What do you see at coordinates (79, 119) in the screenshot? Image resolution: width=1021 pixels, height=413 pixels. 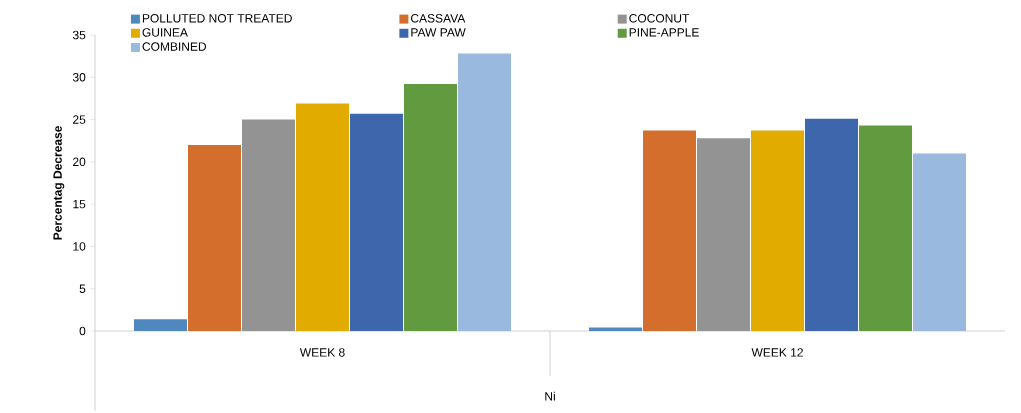 I see `y-tick-label: 25` at bounding box center [79, 119].